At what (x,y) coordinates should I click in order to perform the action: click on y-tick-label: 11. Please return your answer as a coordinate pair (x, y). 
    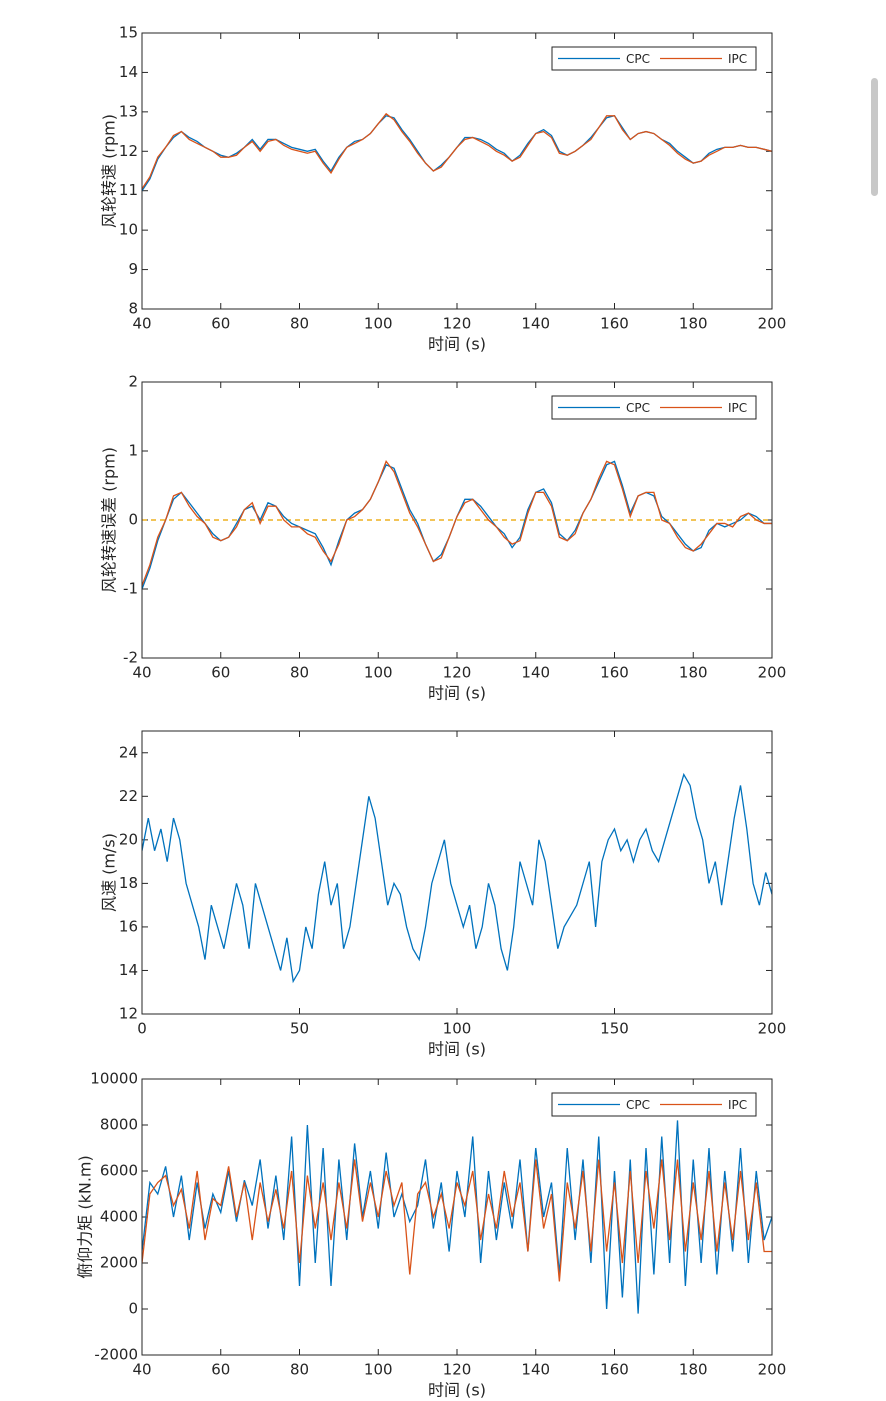
    Looking at the image, I should click on (128, 190).